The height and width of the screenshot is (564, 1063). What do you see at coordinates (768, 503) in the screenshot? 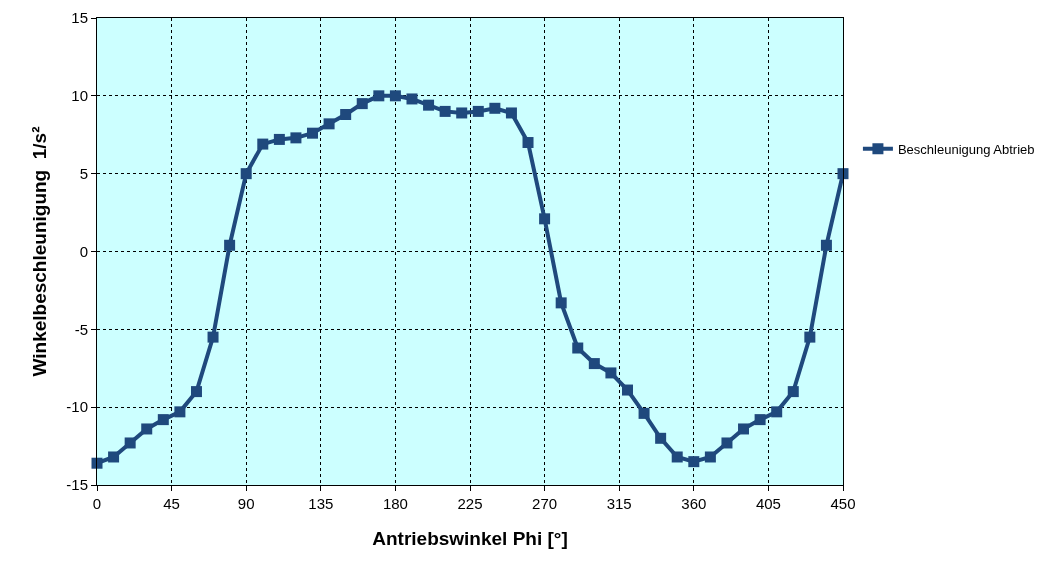
I see `x-tick-label: 405` at bounding box center [768, 503].